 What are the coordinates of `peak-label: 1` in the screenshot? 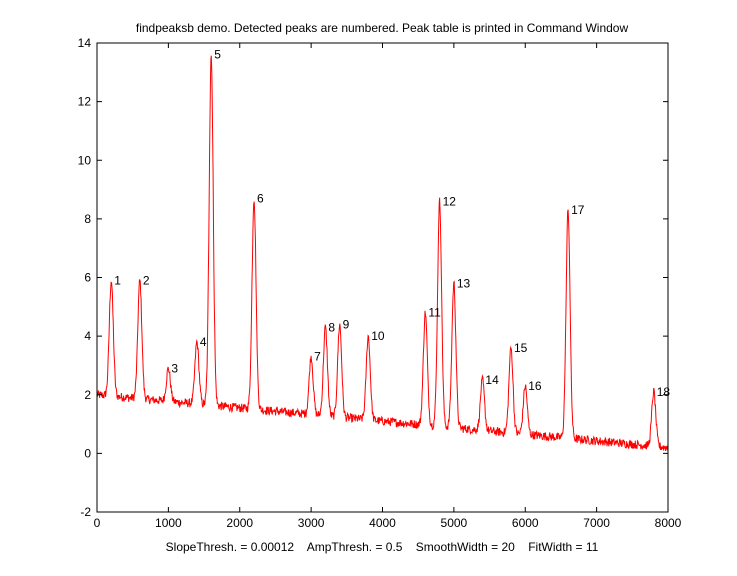 It's located at (117, 280).